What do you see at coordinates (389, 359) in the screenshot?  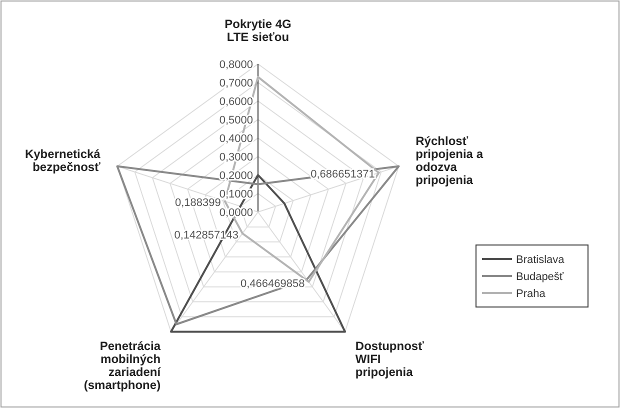 I see `spoke-label: Dostupnosť WIFI pripojenia` at bounding box center [389, 359].